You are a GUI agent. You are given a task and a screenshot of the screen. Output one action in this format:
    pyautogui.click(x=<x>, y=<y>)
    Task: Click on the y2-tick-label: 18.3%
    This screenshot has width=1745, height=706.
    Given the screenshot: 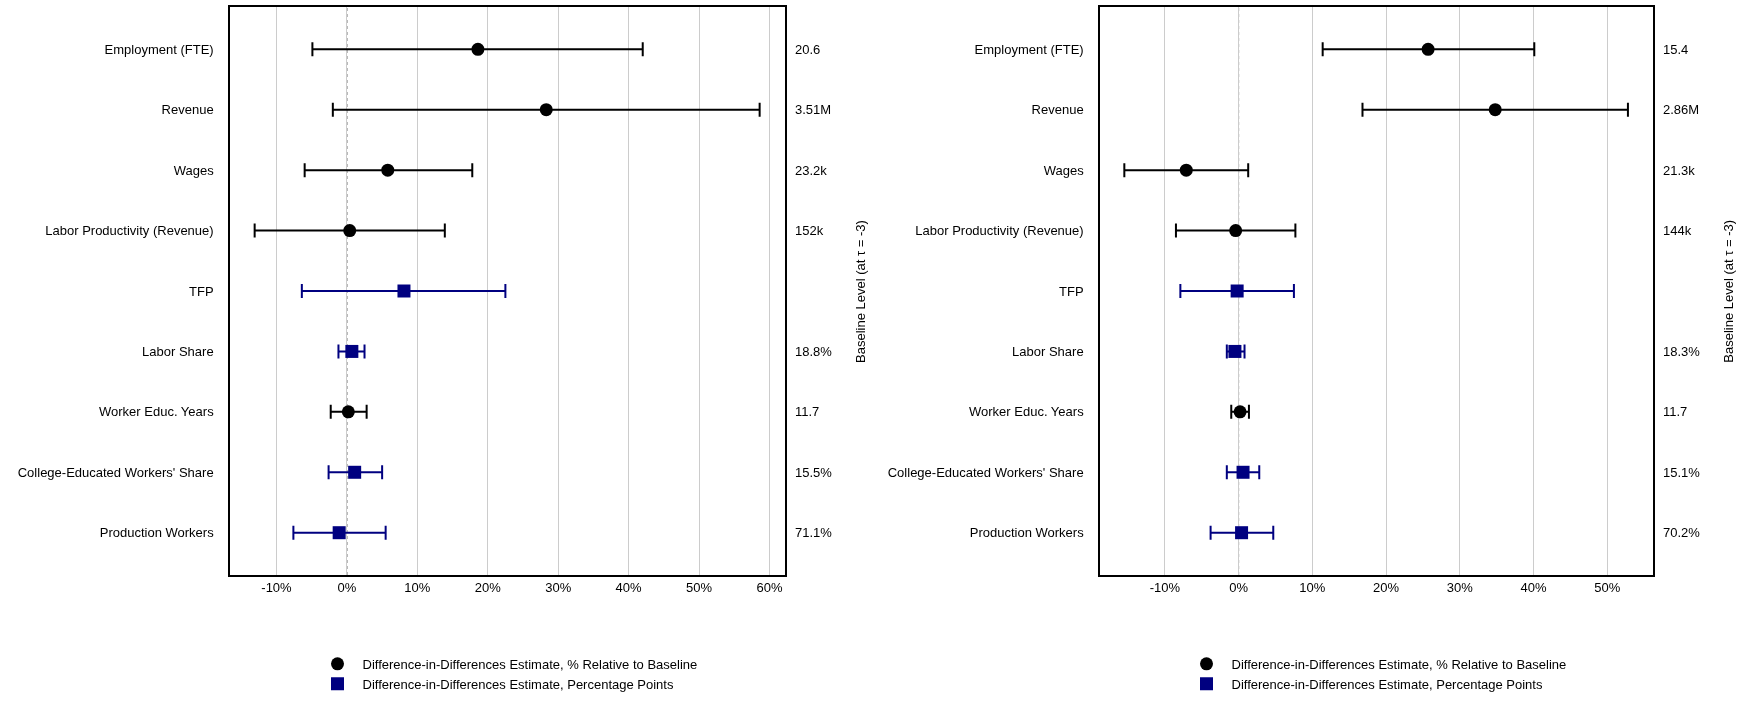 What is the action you would take?
    pyautogui.click(x=1682, y=351)
    